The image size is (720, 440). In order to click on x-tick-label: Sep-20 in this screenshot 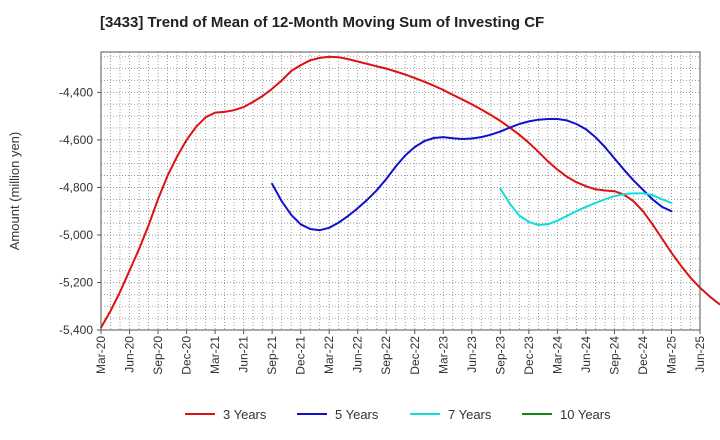, I will do `click(158, 355)`.